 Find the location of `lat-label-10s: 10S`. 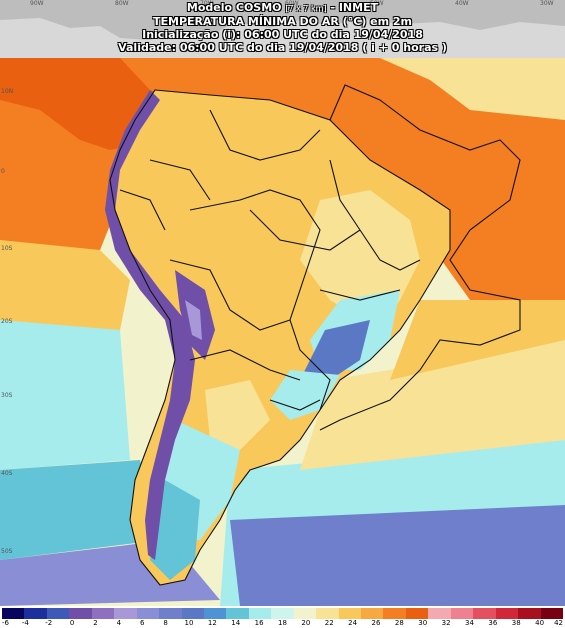

lat-label-10s: 10S is located at coordinates (7, 248).